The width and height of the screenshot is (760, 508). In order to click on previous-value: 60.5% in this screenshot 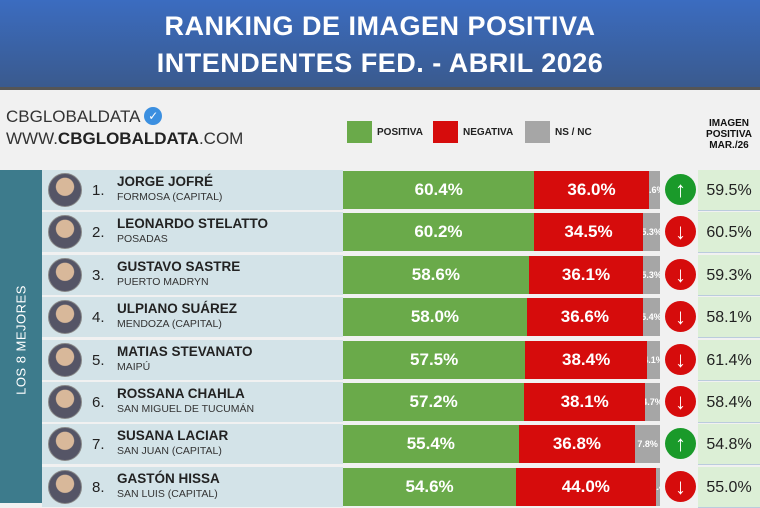, I will do `click(729, 233)`.